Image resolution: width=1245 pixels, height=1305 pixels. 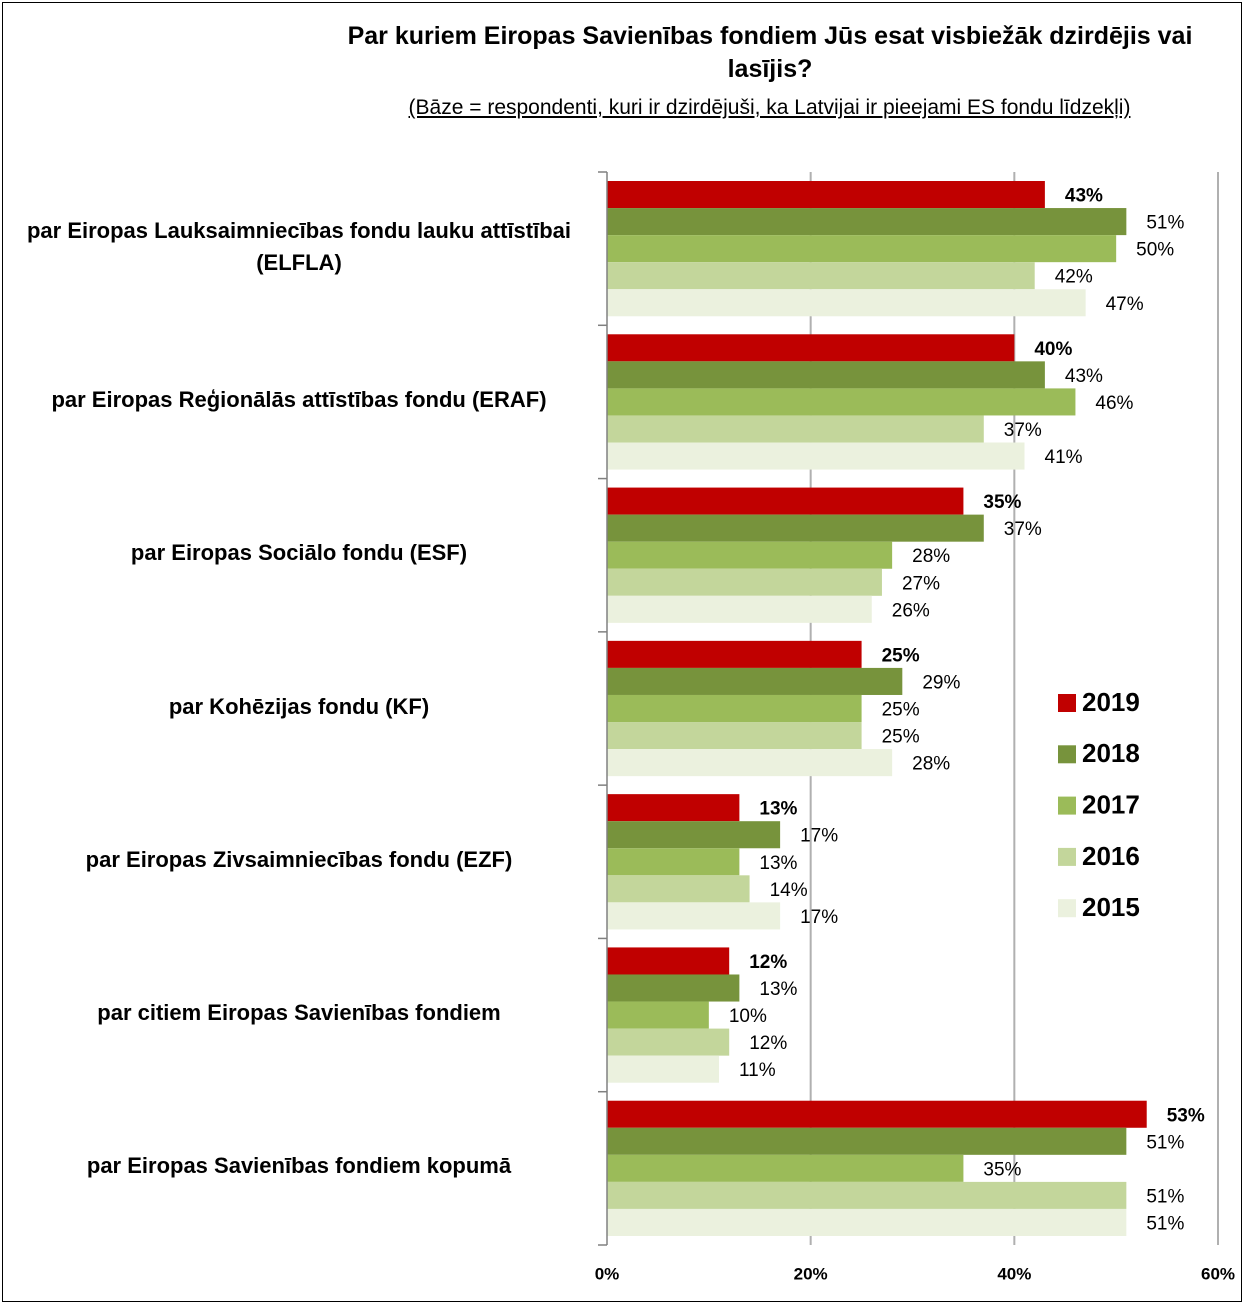 I want to click on data-label: 42%, so click(x=1074, y=277).